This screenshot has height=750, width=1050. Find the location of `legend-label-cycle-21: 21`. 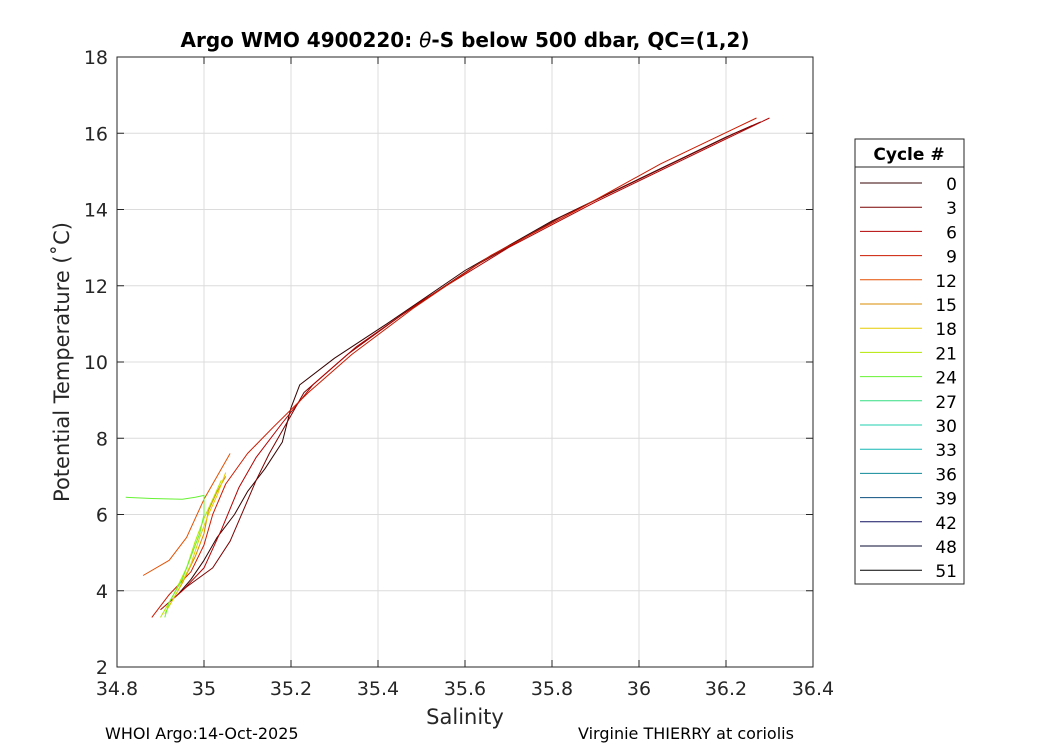

legend-label-cycle-21: 21 is located at coordinates (946, 354).